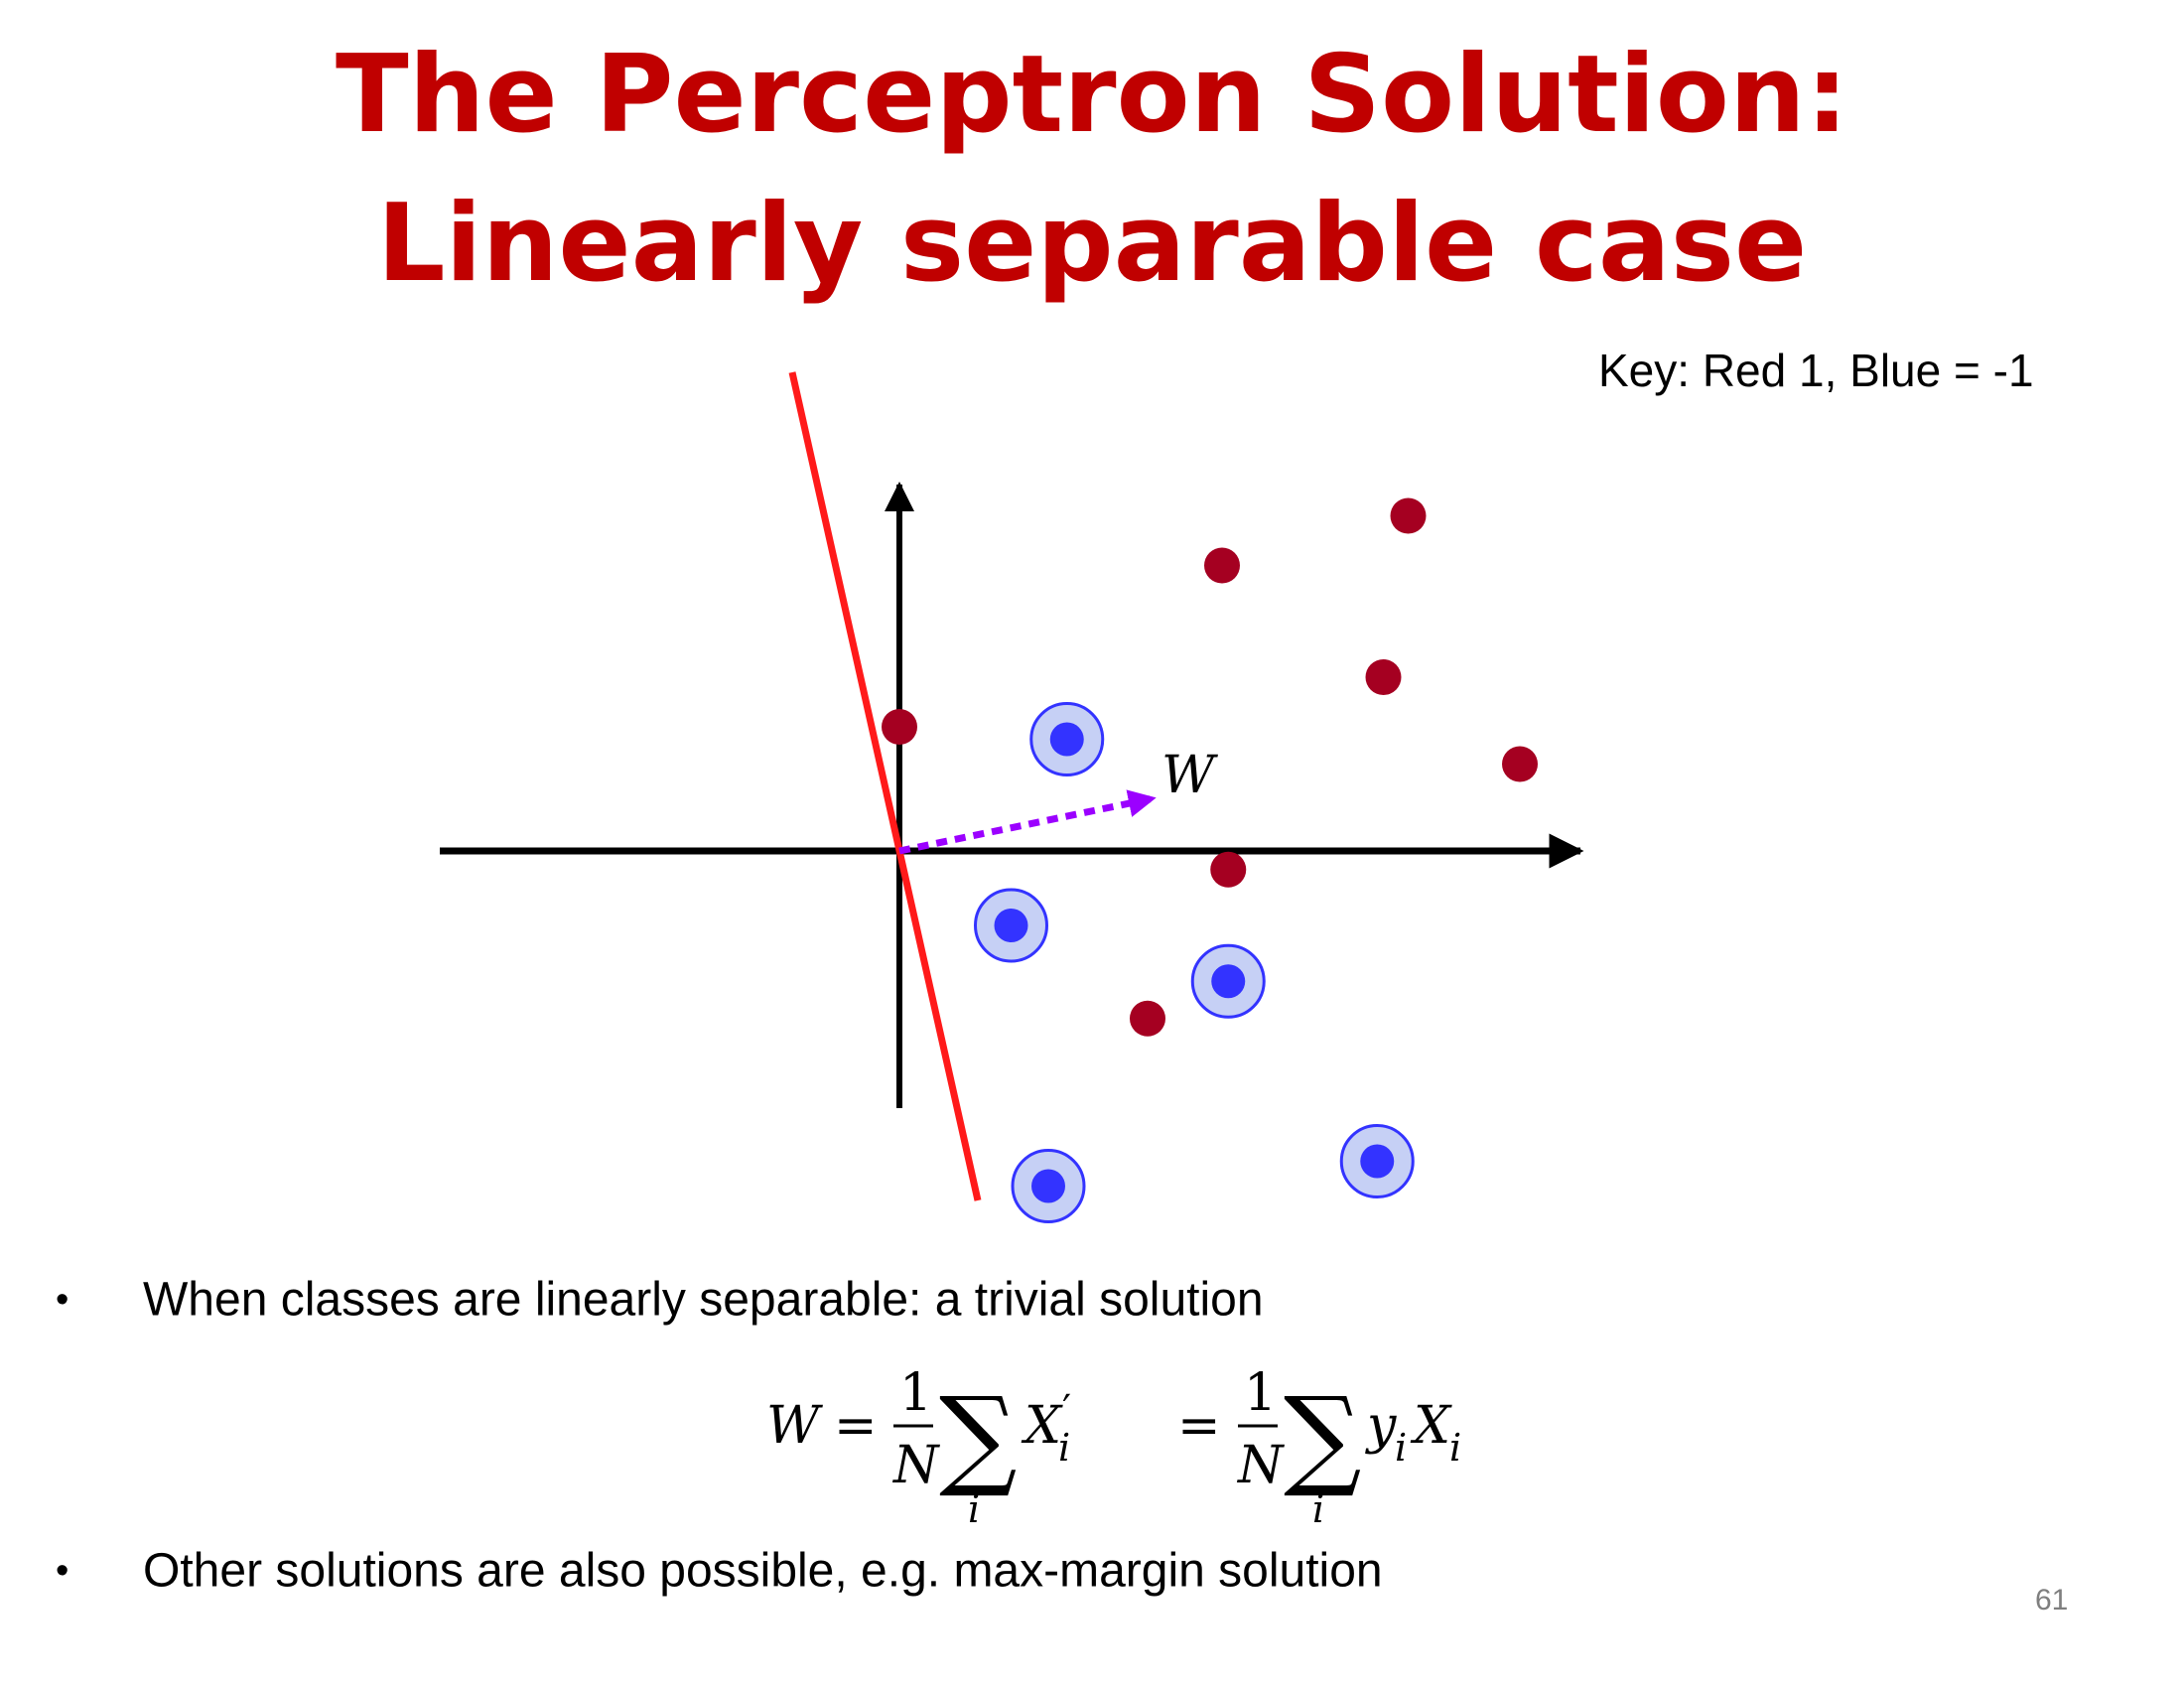  Describe the element at coordinates (978, 1436) in the screenshot. I see `summation-sign-1: ∑` at that location.